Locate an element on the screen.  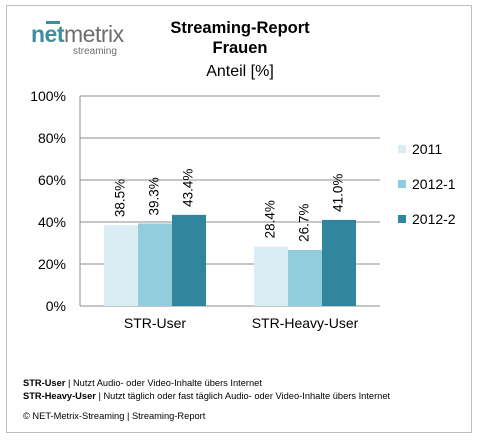
legend-label: 2011 is located at coordinates (427, 149).